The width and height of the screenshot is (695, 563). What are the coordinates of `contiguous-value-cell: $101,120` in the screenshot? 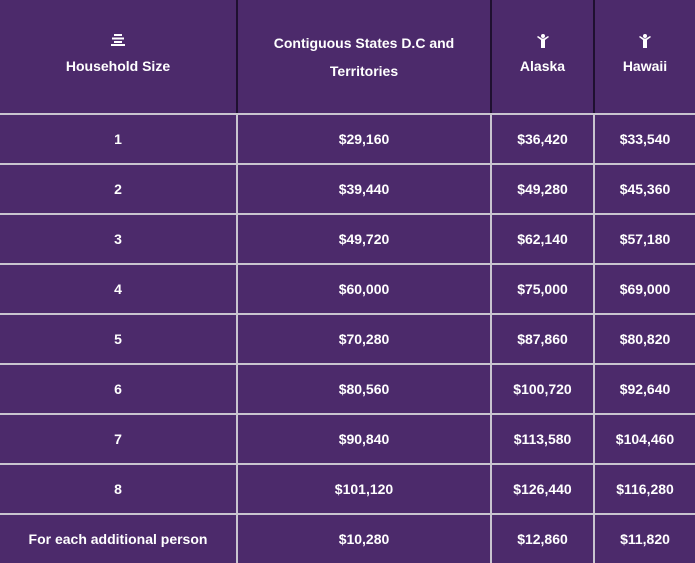 It's located at (364, 489).